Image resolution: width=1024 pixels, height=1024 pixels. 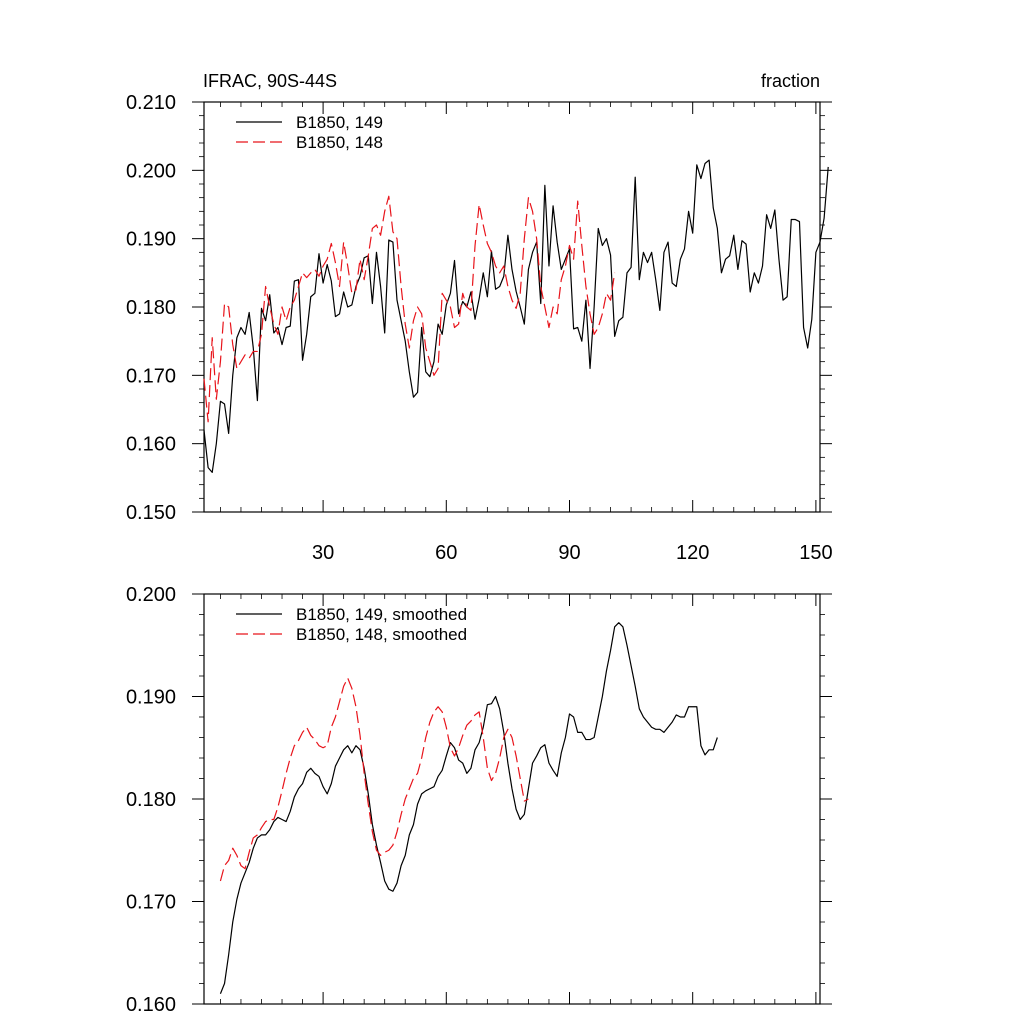 What do you see at coordinates (569, 553) in the screenshot?
I see `x-tick-label: 90` at bounding box center [569, 553].